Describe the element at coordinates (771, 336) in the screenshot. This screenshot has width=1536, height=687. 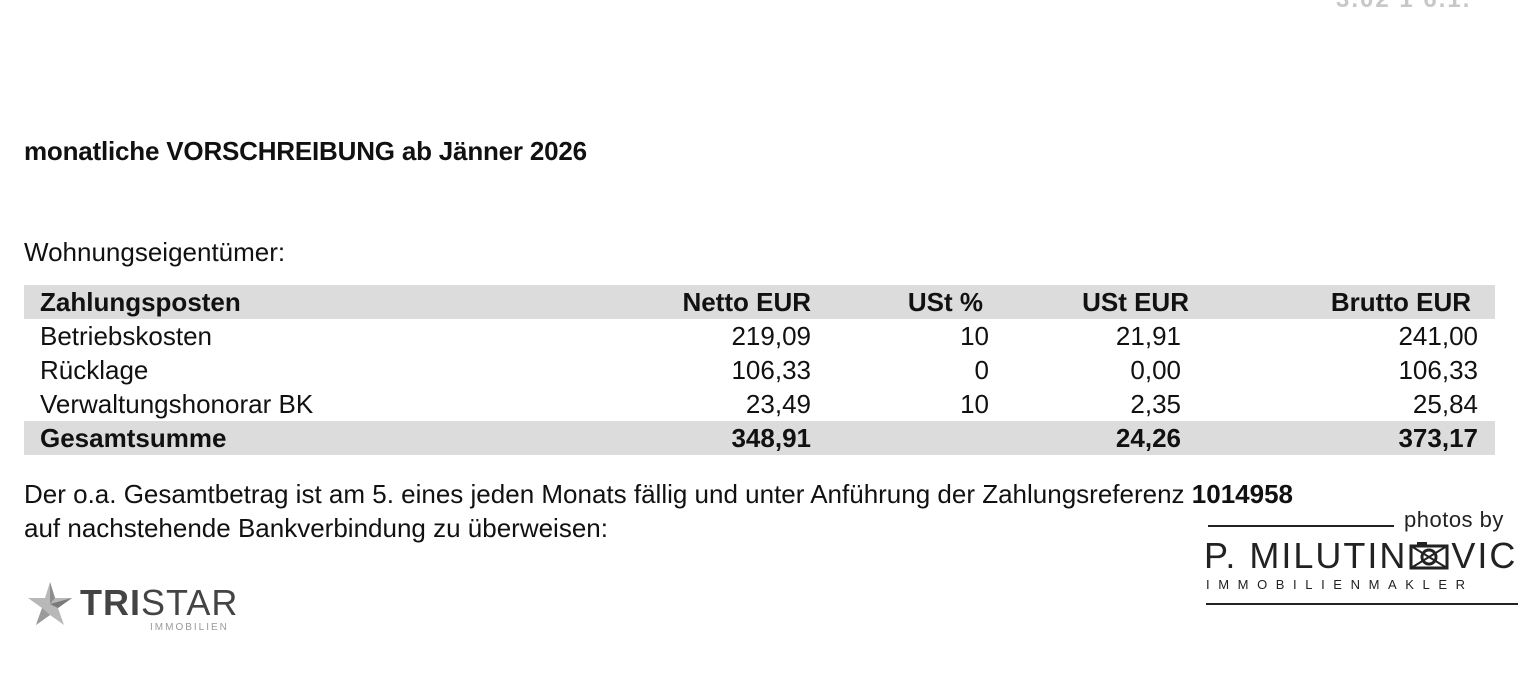
I see `cell-net: 219,09` at that location.